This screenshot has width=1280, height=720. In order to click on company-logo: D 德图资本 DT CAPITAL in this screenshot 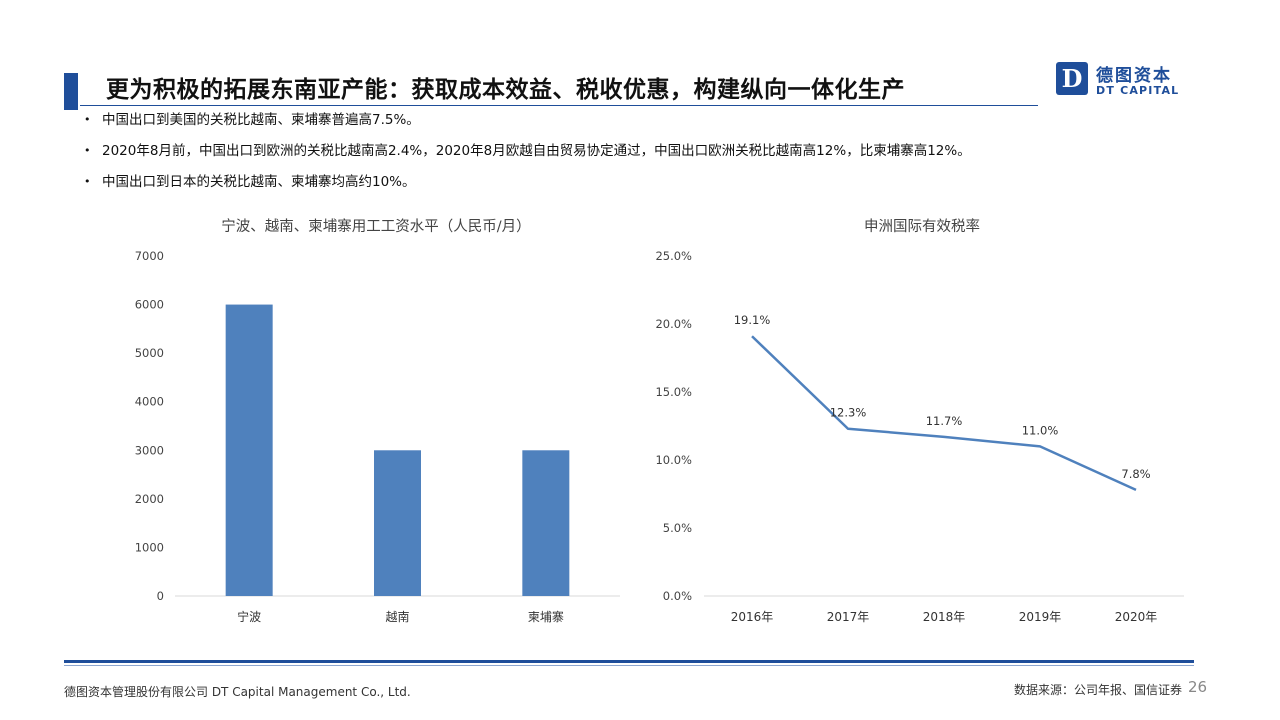, I will do `click(1121, 80)`.